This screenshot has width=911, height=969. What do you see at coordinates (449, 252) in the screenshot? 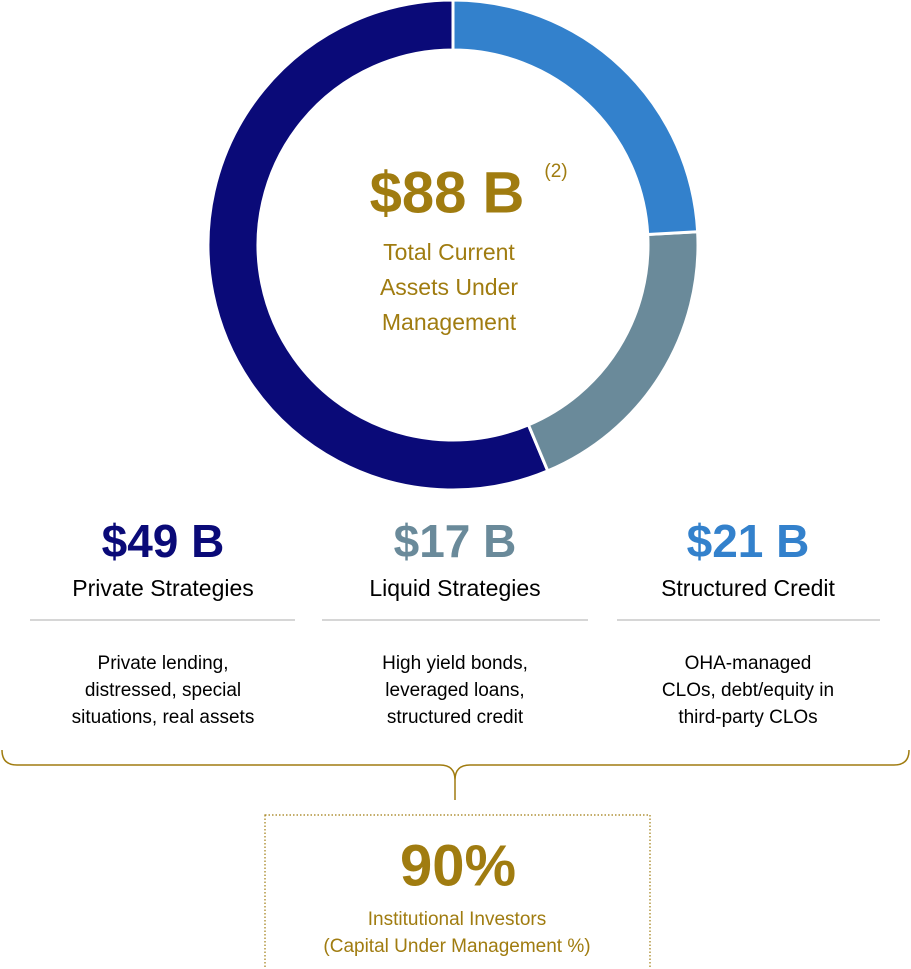
I see `center-caption: Total Current` at bounding box center [449, 252].